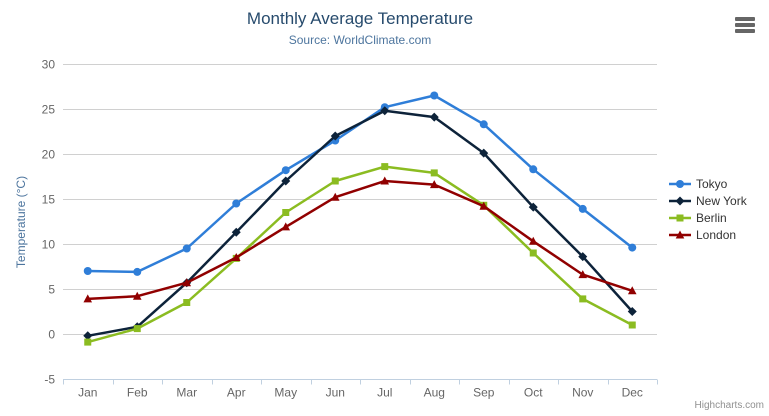  I want to click on y-axis-tick-label: 25, so click(49, 110).